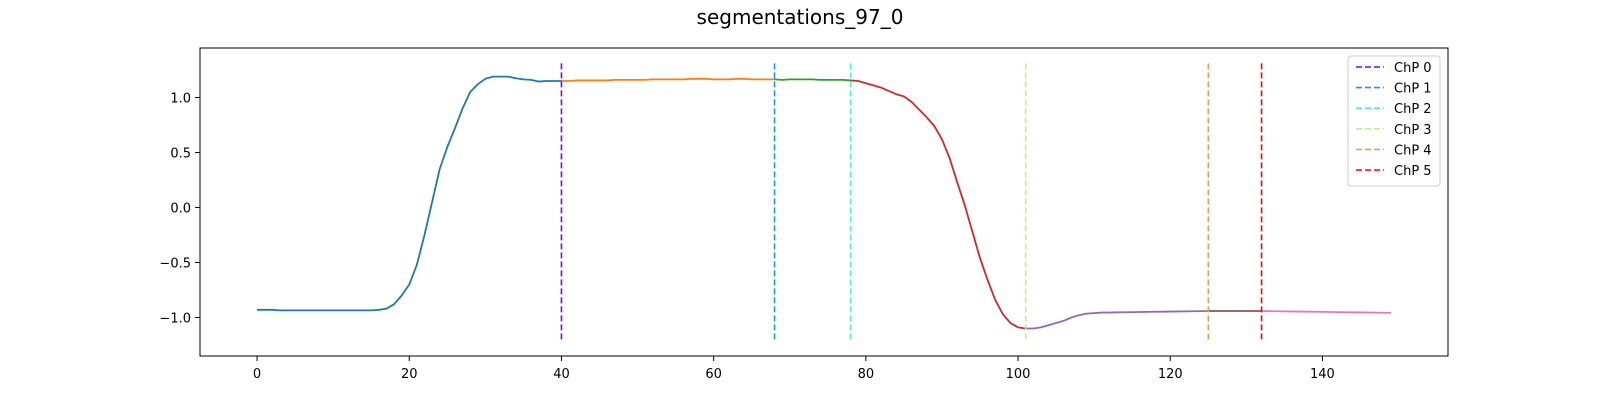  What do you see at coordinates (175, 264) in the screenshot?
I see `y-tick-label: −0.5` at bounding box center [175, 264].